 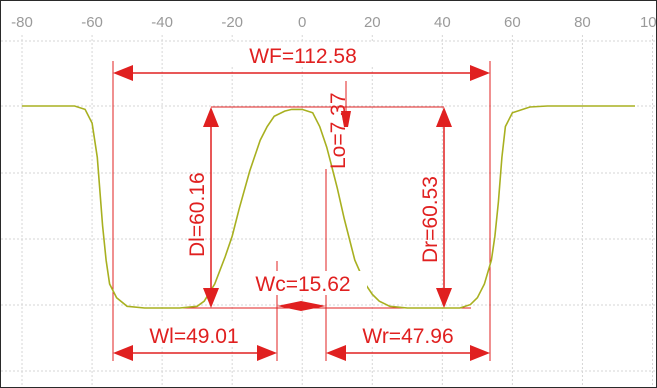 What do you see at coordinates (211, 298) in the screenshot?
I see `dl-arrow-bottom` at bounding box center [211, 298].